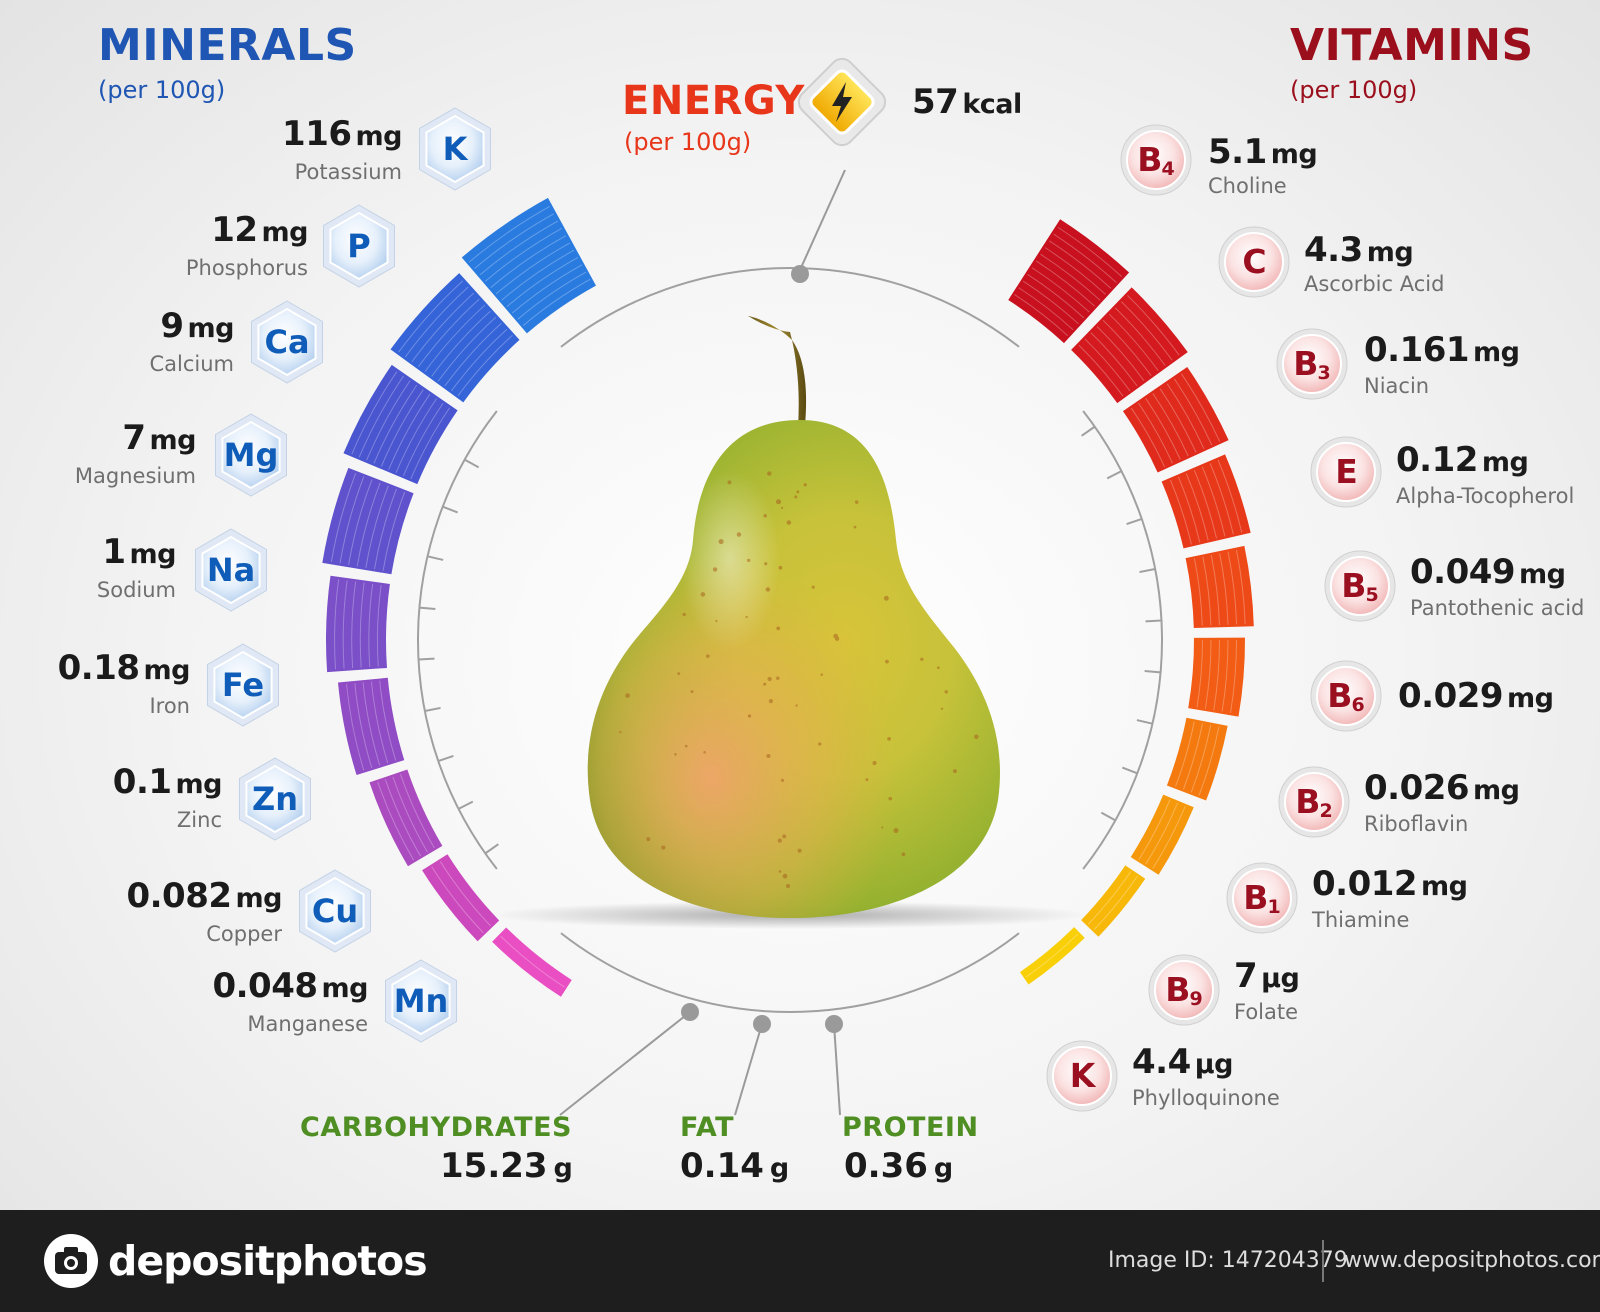 This screenshot has width=1600, height=1312. What do you see at coordinates (1488, 572) in the screenshot?
I see `vitamin-amount: 0.049 mg` at bounding box center [1488, 572].